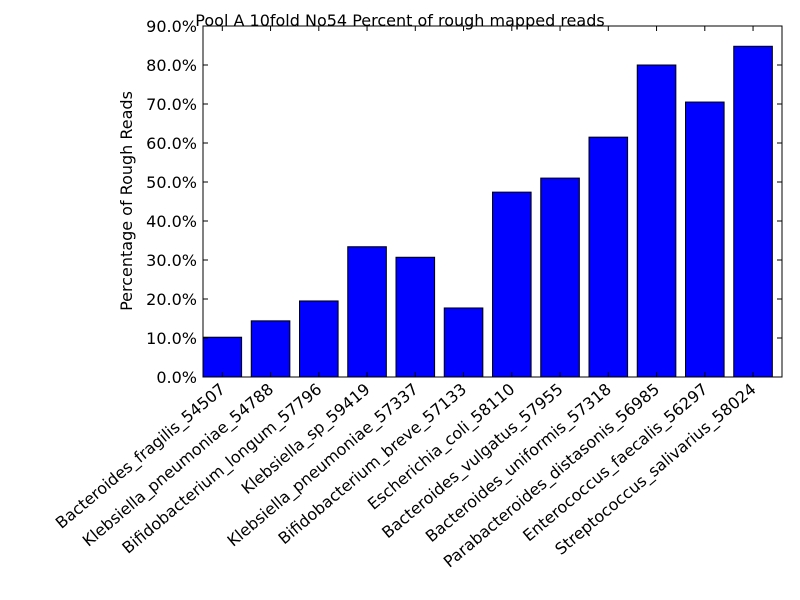  What do you see at coordinates (171, 65) in the screenshot?
I see `y-tick-label: 80.0%` at bounding box center [171, 65].